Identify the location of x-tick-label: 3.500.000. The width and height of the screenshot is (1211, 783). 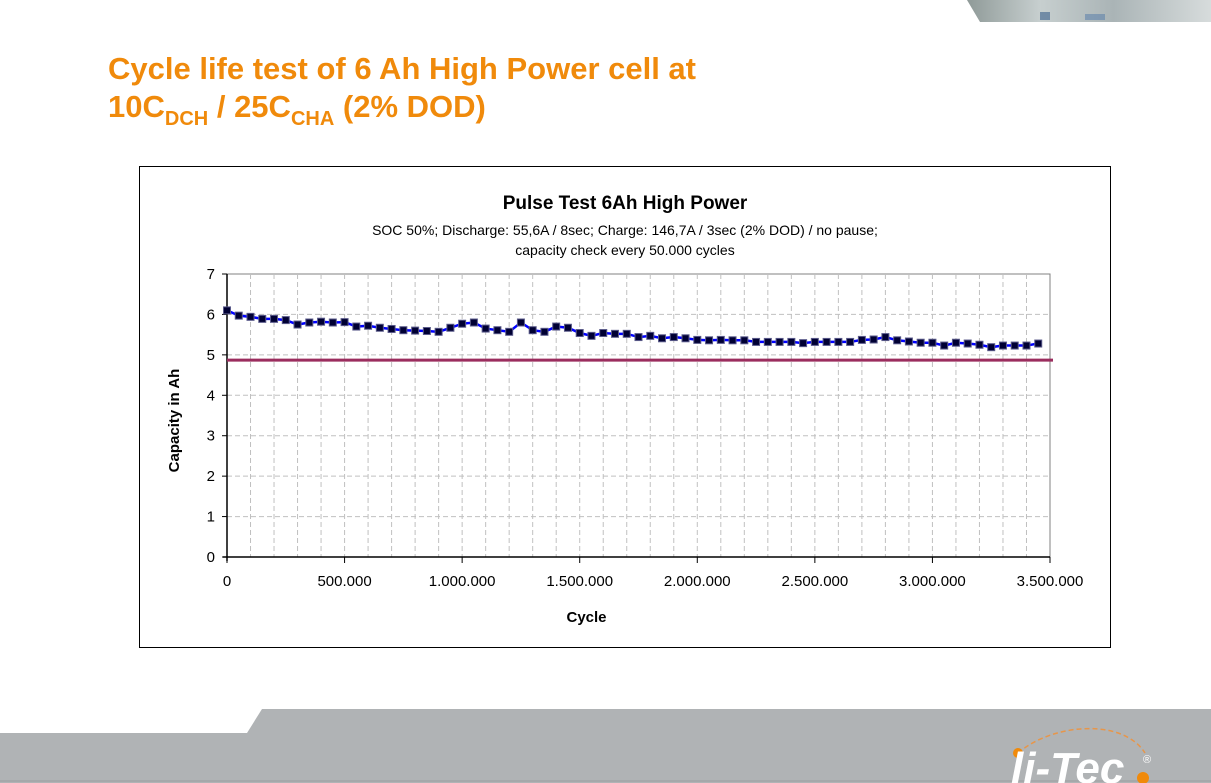
(1050, 581).